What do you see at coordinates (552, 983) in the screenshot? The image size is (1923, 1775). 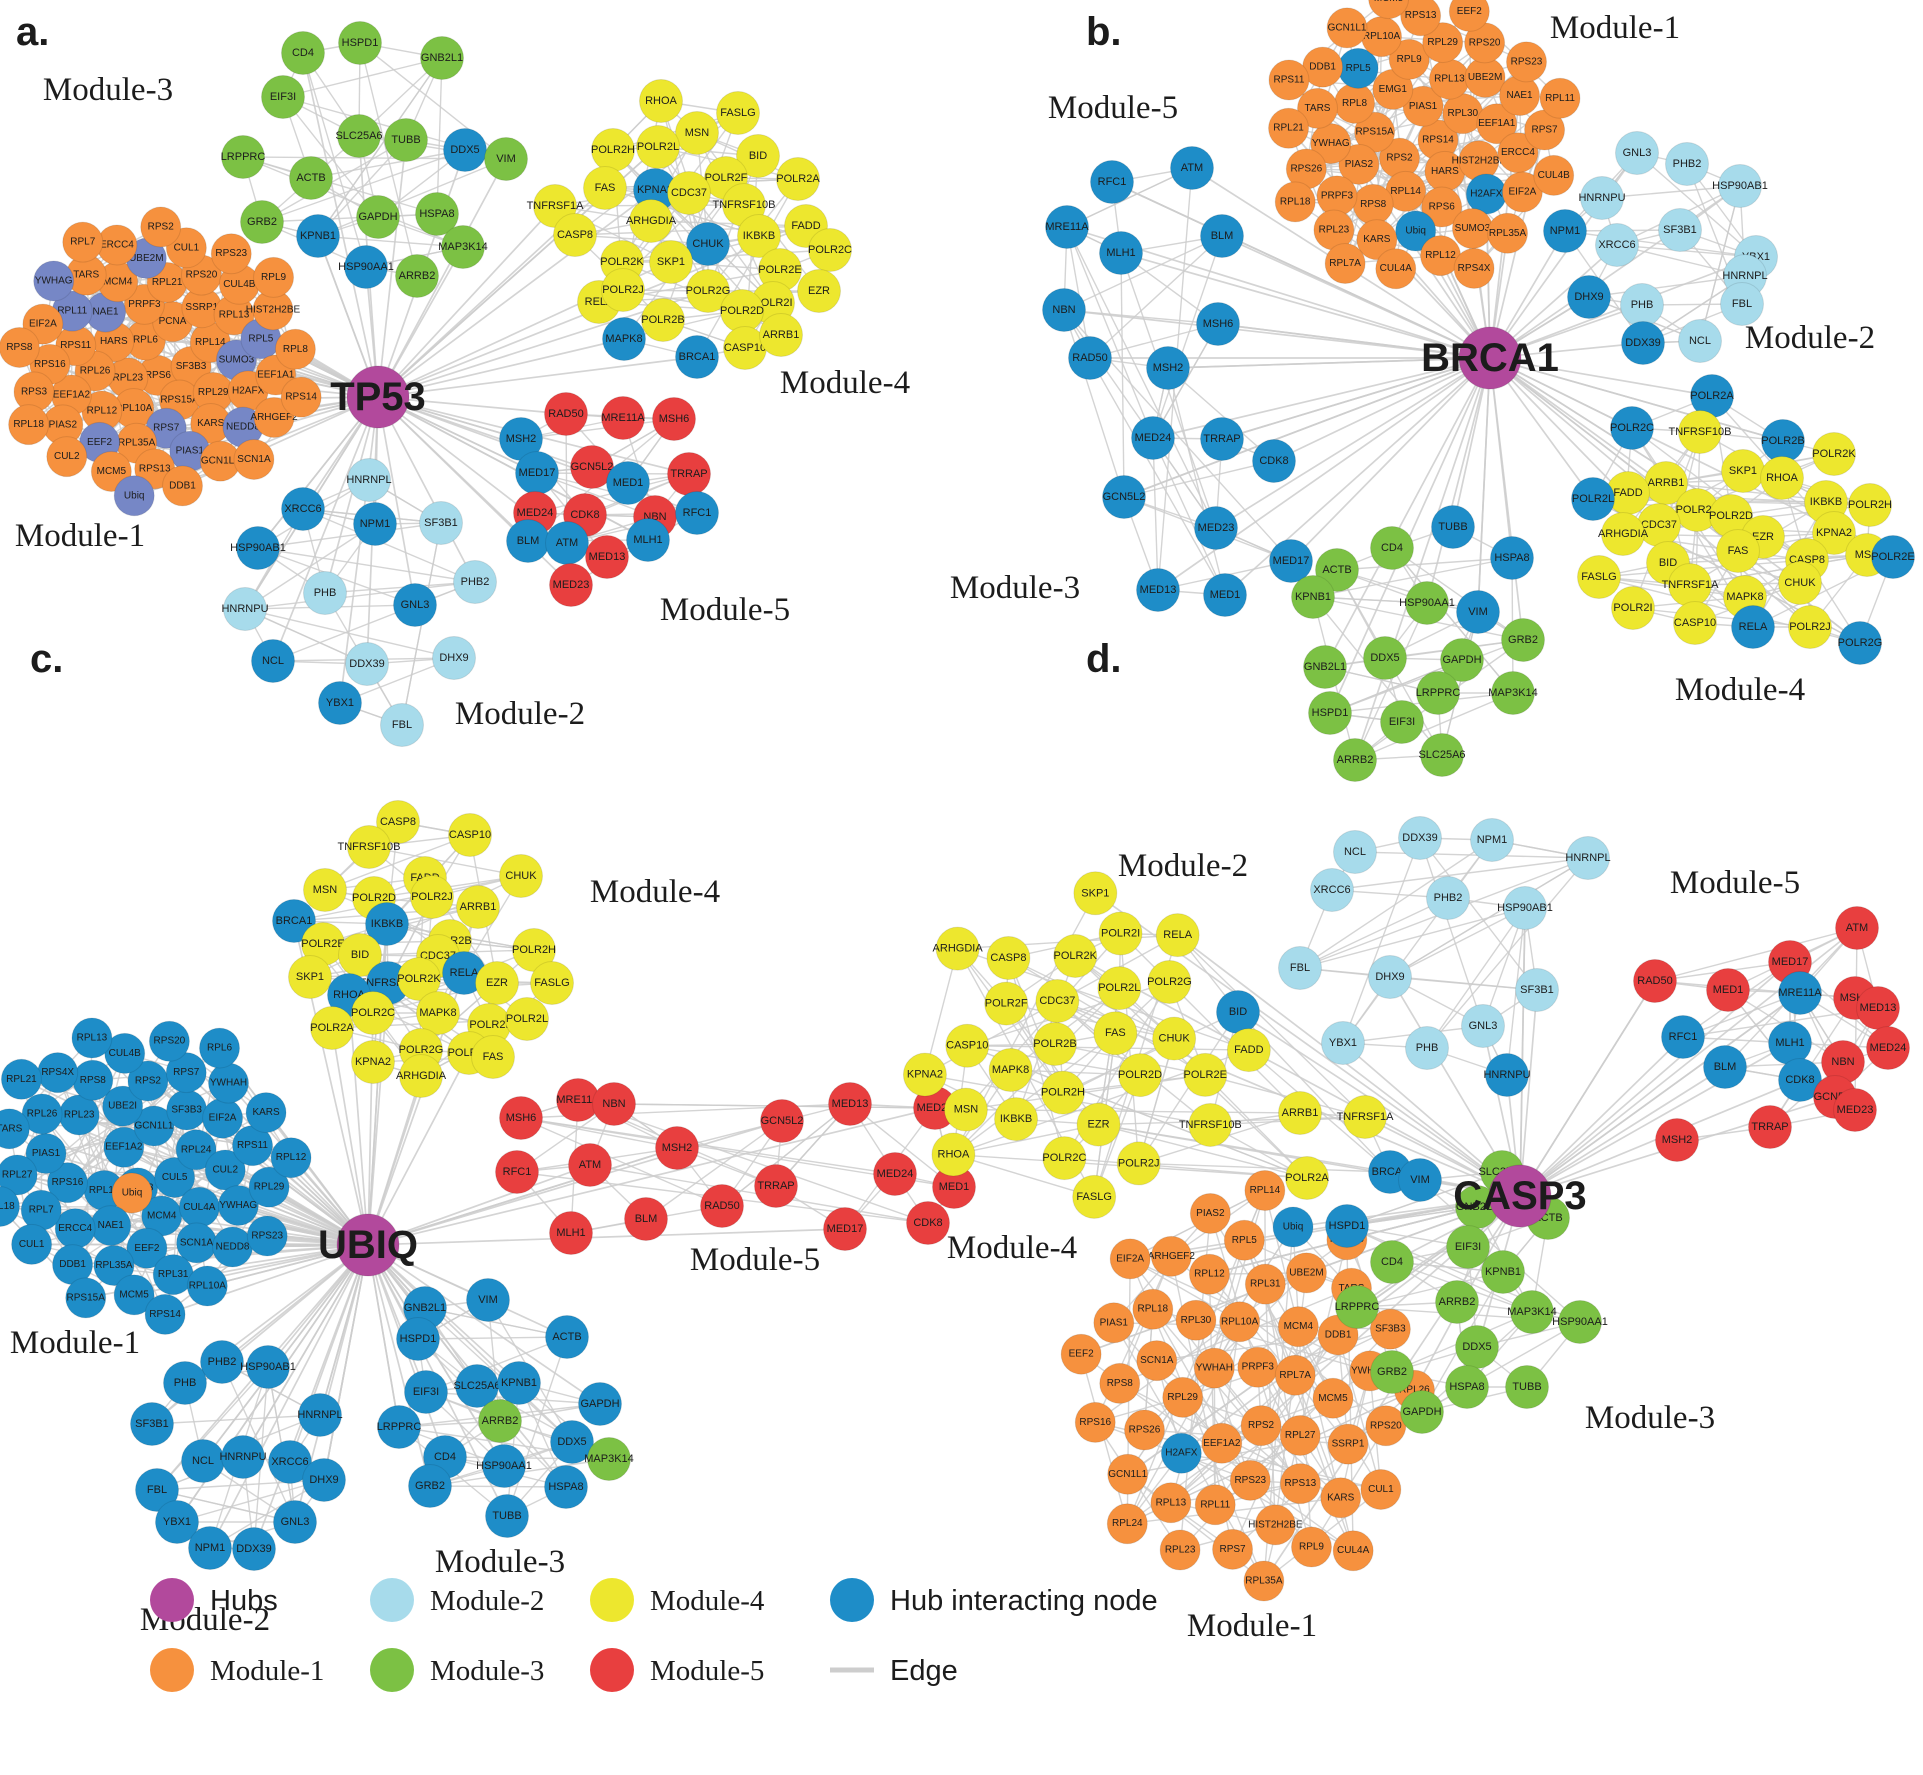 I see `node-faslg` at bounding box center [552, 983].